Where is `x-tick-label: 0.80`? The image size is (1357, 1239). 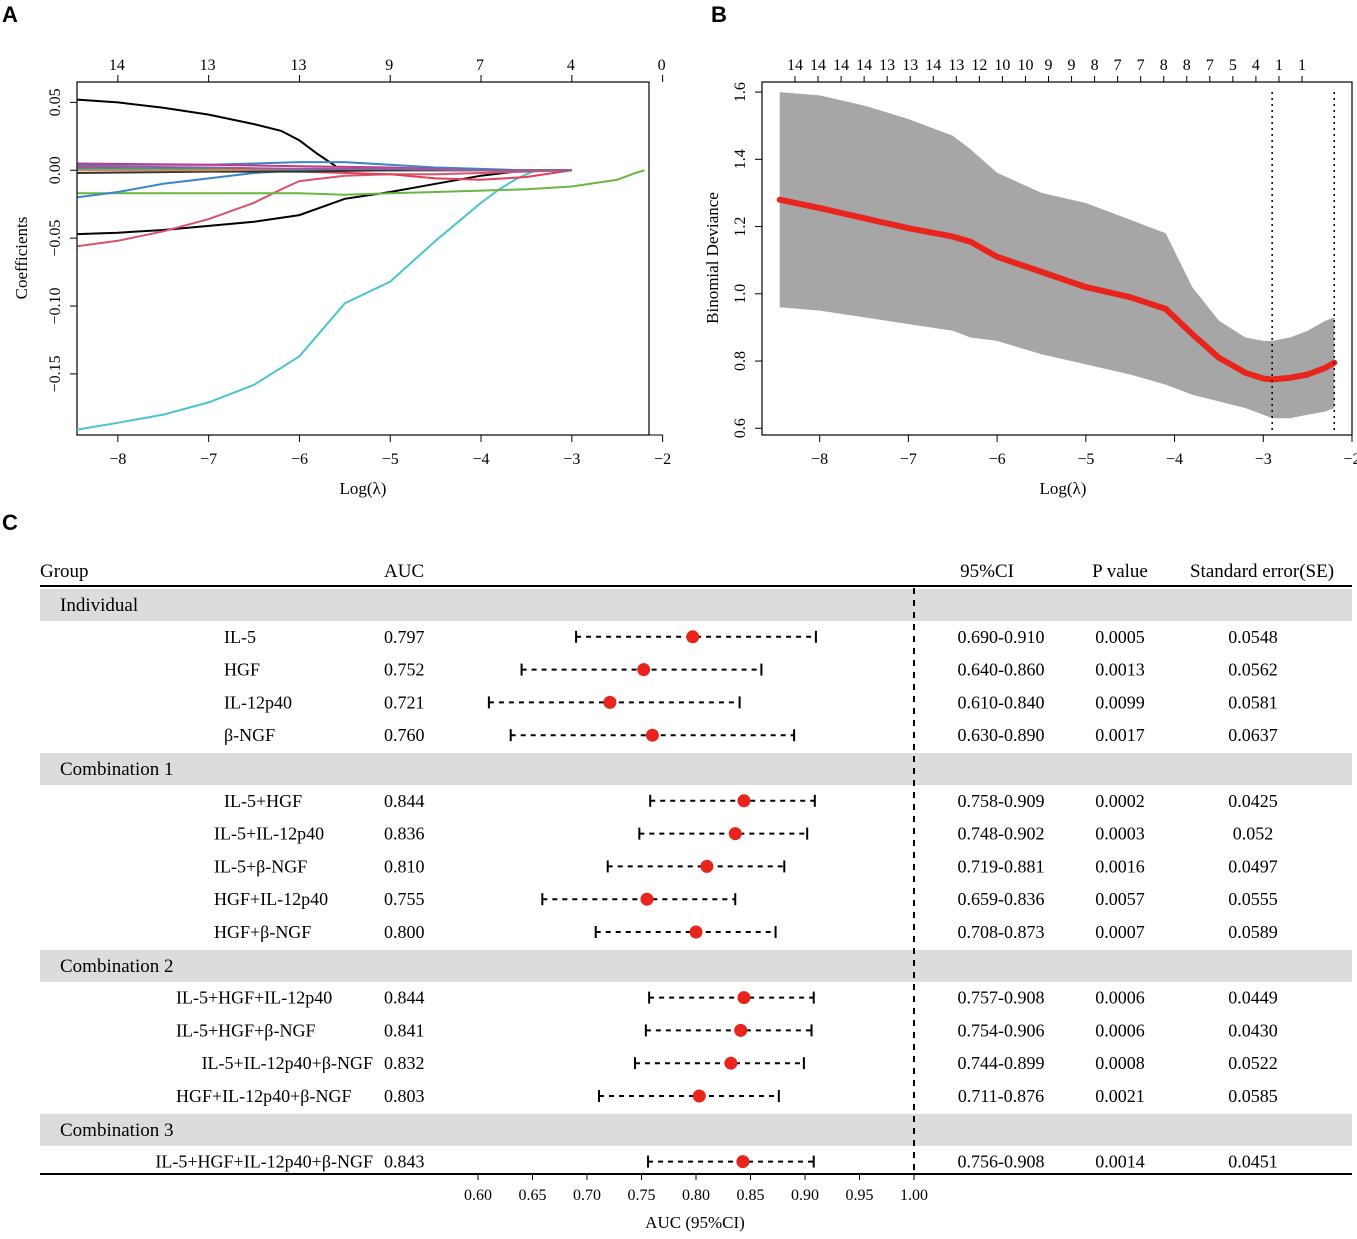
x-tick-label: 0.80 is located at coordinates (696, 1195).